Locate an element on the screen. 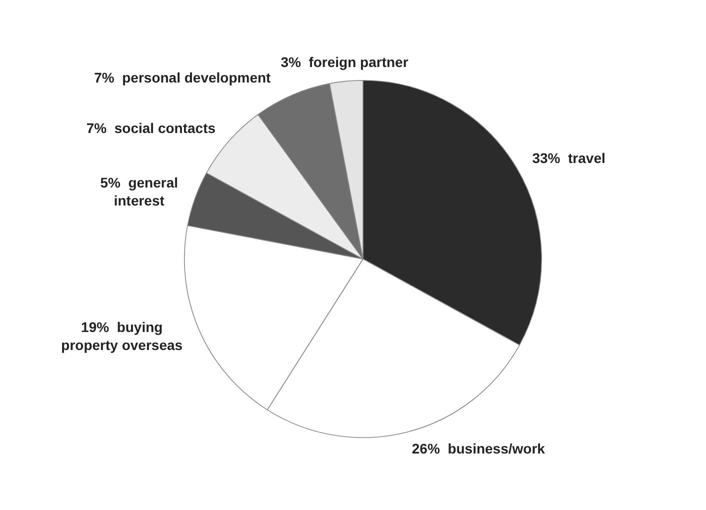 The image size is (706, 510). slice-label: 33% travel is located at coordinates (569, 158).